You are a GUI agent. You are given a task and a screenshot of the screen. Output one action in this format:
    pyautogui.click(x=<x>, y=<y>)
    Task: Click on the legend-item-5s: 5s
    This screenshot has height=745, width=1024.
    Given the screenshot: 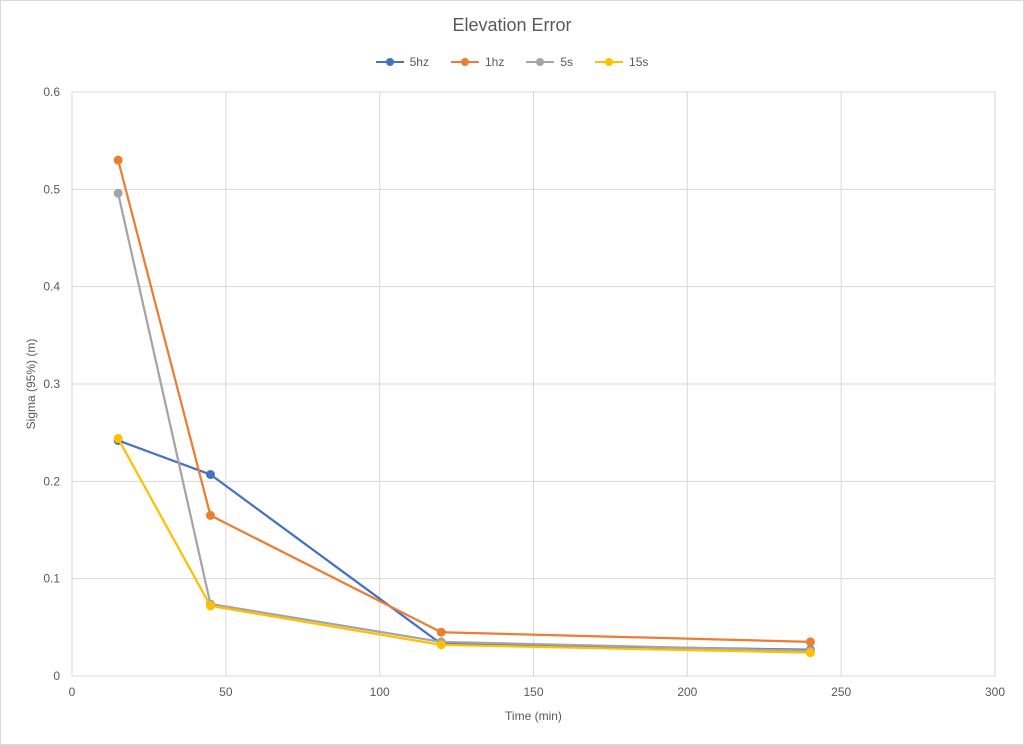 What is the action you would take?
    pyautogui.click(x=549, y=62)
    